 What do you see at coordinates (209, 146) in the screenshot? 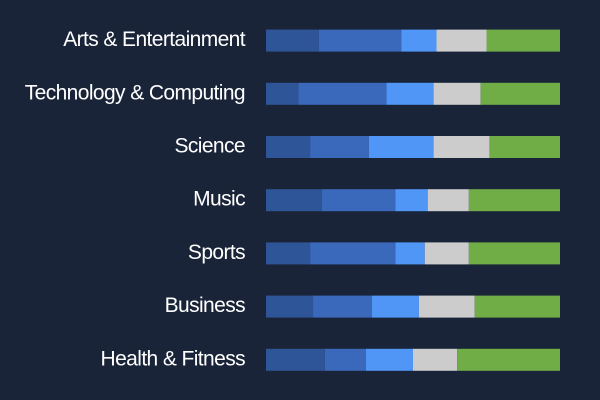
I see `category-label: Science` at bounding box center [209, 146].